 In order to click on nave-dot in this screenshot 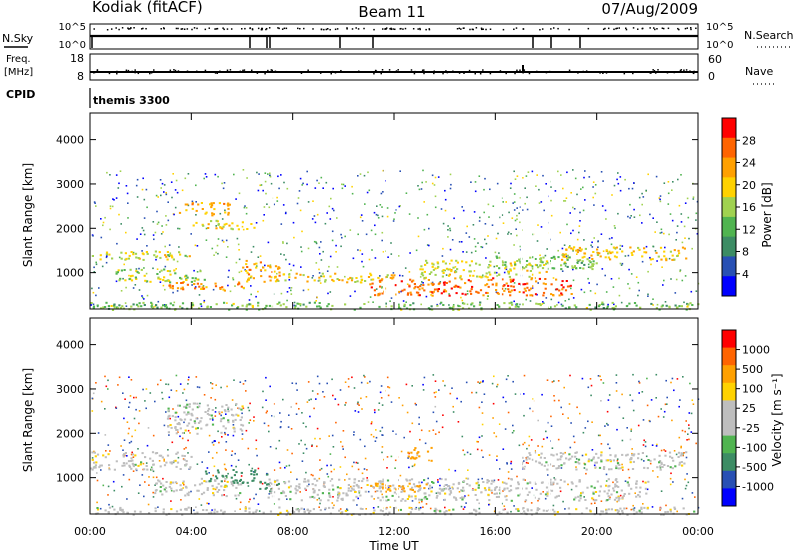, I will do `click(603, 73)`.